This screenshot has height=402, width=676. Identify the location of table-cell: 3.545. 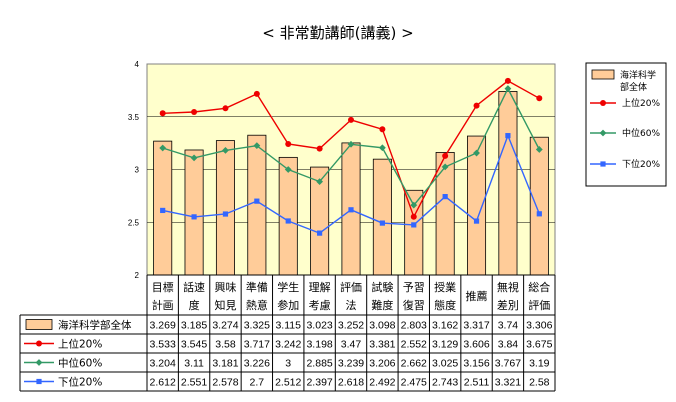
(194, 345).